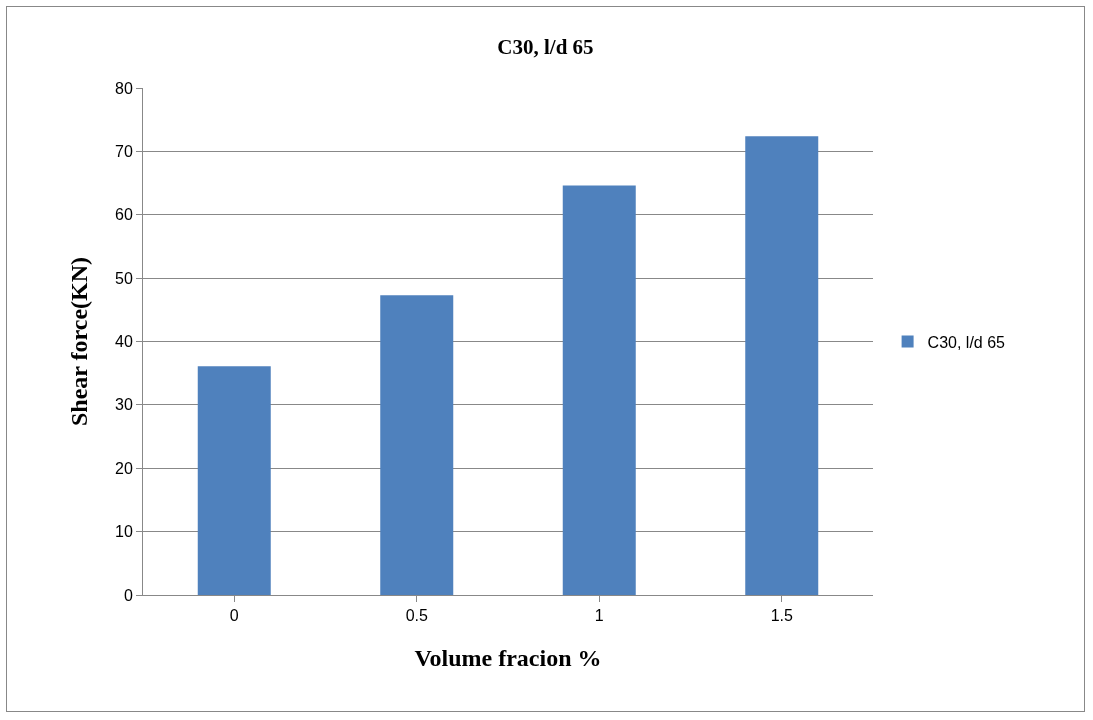  What do you see at coordinates (79, 341) in the screenshot?
I see `y-axis-title: Shear force(KN)` at bounding box center [79, 341].